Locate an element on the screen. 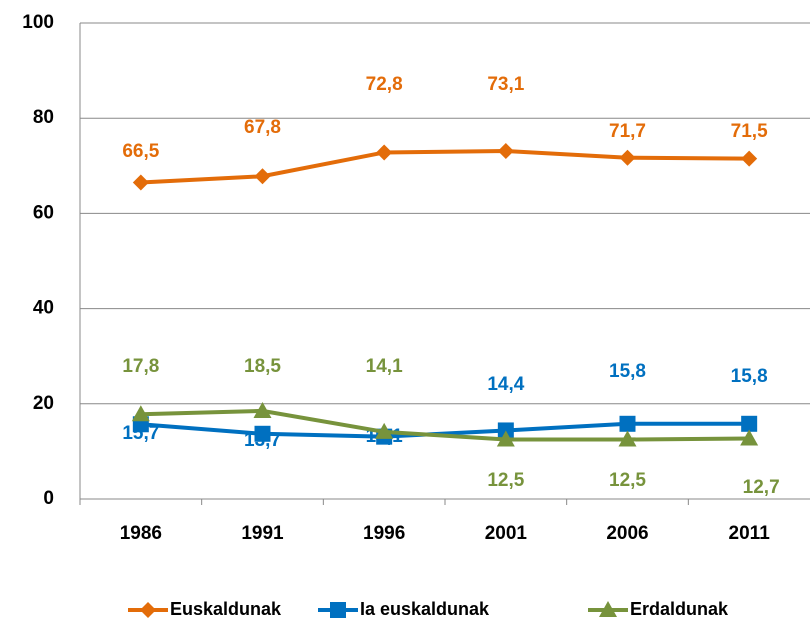 The height and width of the screenshot is (625, 812). data-label: 72,8 is located at coordinates (384, 84).